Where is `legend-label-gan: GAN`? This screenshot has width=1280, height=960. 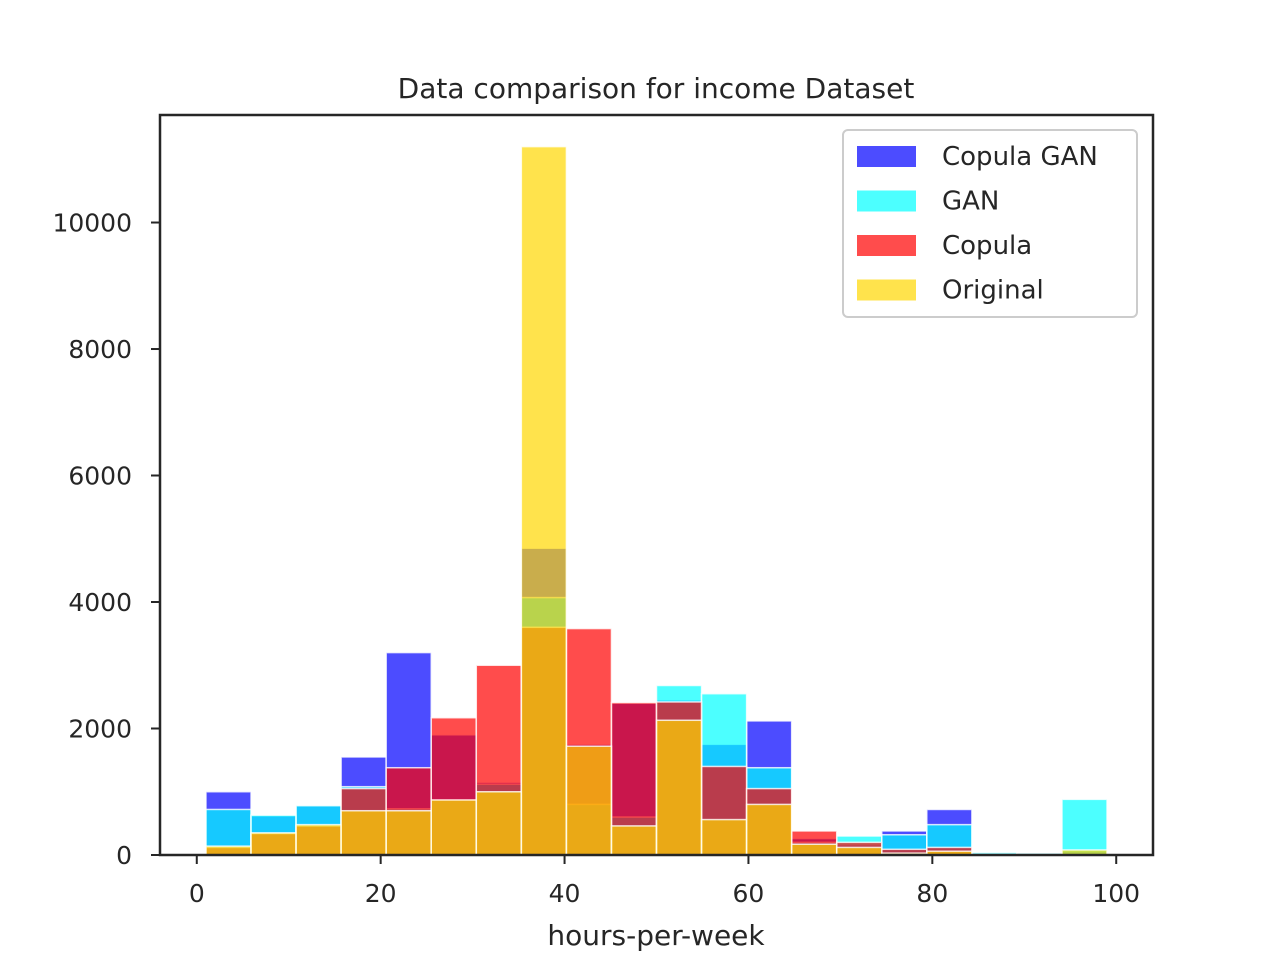
legend-label-gan: GAN is located at coordinates (970, 202).